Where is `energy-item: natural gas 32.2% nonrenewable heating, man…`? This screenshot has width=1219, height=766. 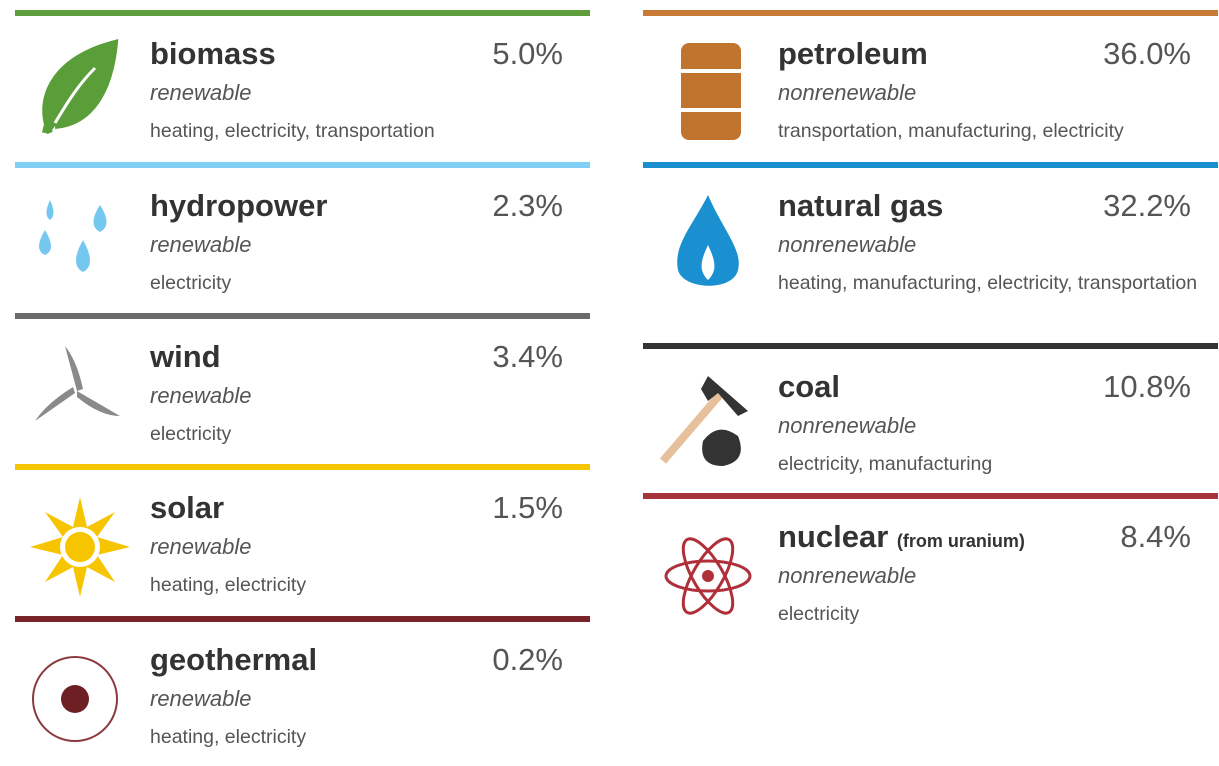
energy-item: natural gas 32.2% nonrenewable heating, man… is located at coordinates (930, 237).